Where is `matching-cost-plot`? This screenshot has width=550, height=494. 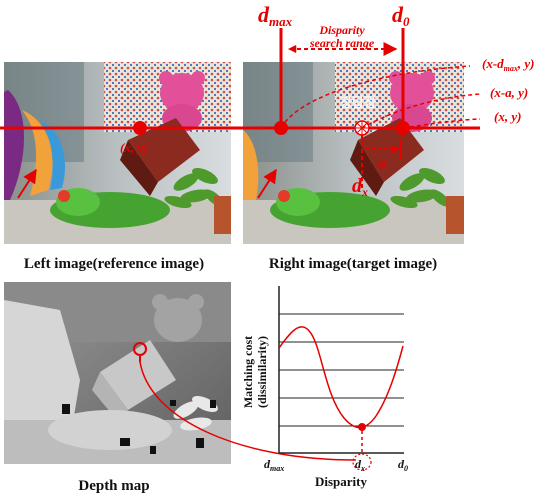 matching-cost-plot is located at coordinates (341, 378).